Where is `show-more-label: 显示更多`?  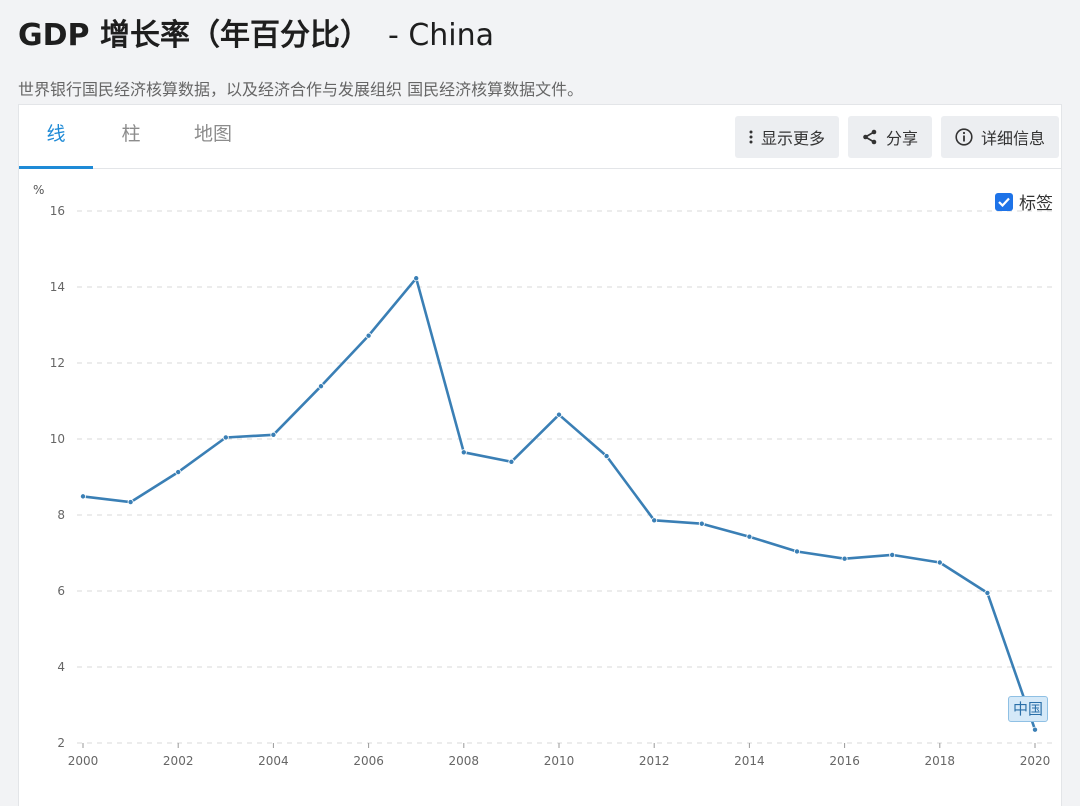 show-more-label: 显示更多 is located at coordinates (792, 138).